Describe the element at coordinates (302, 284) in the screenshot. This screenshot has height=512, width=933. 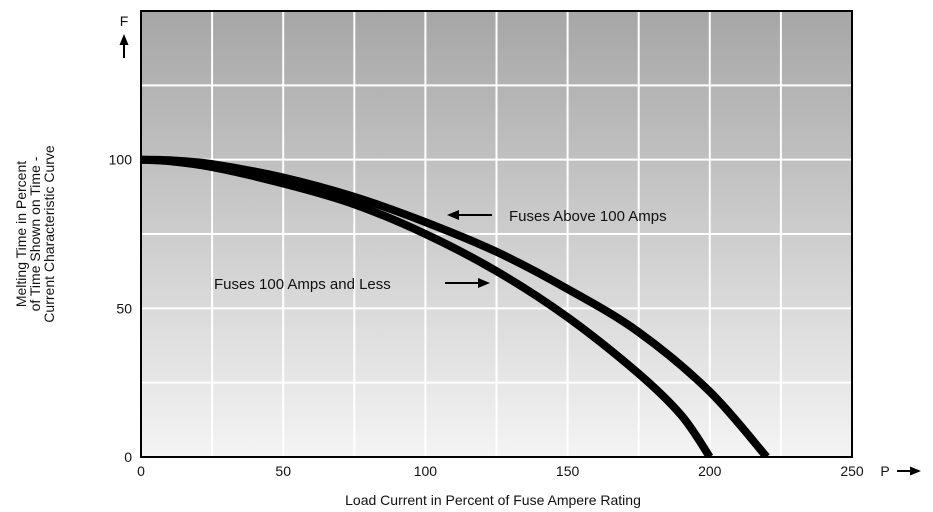
I see `annotation-label-100-and-less: Fuses 100 Amps and Less` at that location.